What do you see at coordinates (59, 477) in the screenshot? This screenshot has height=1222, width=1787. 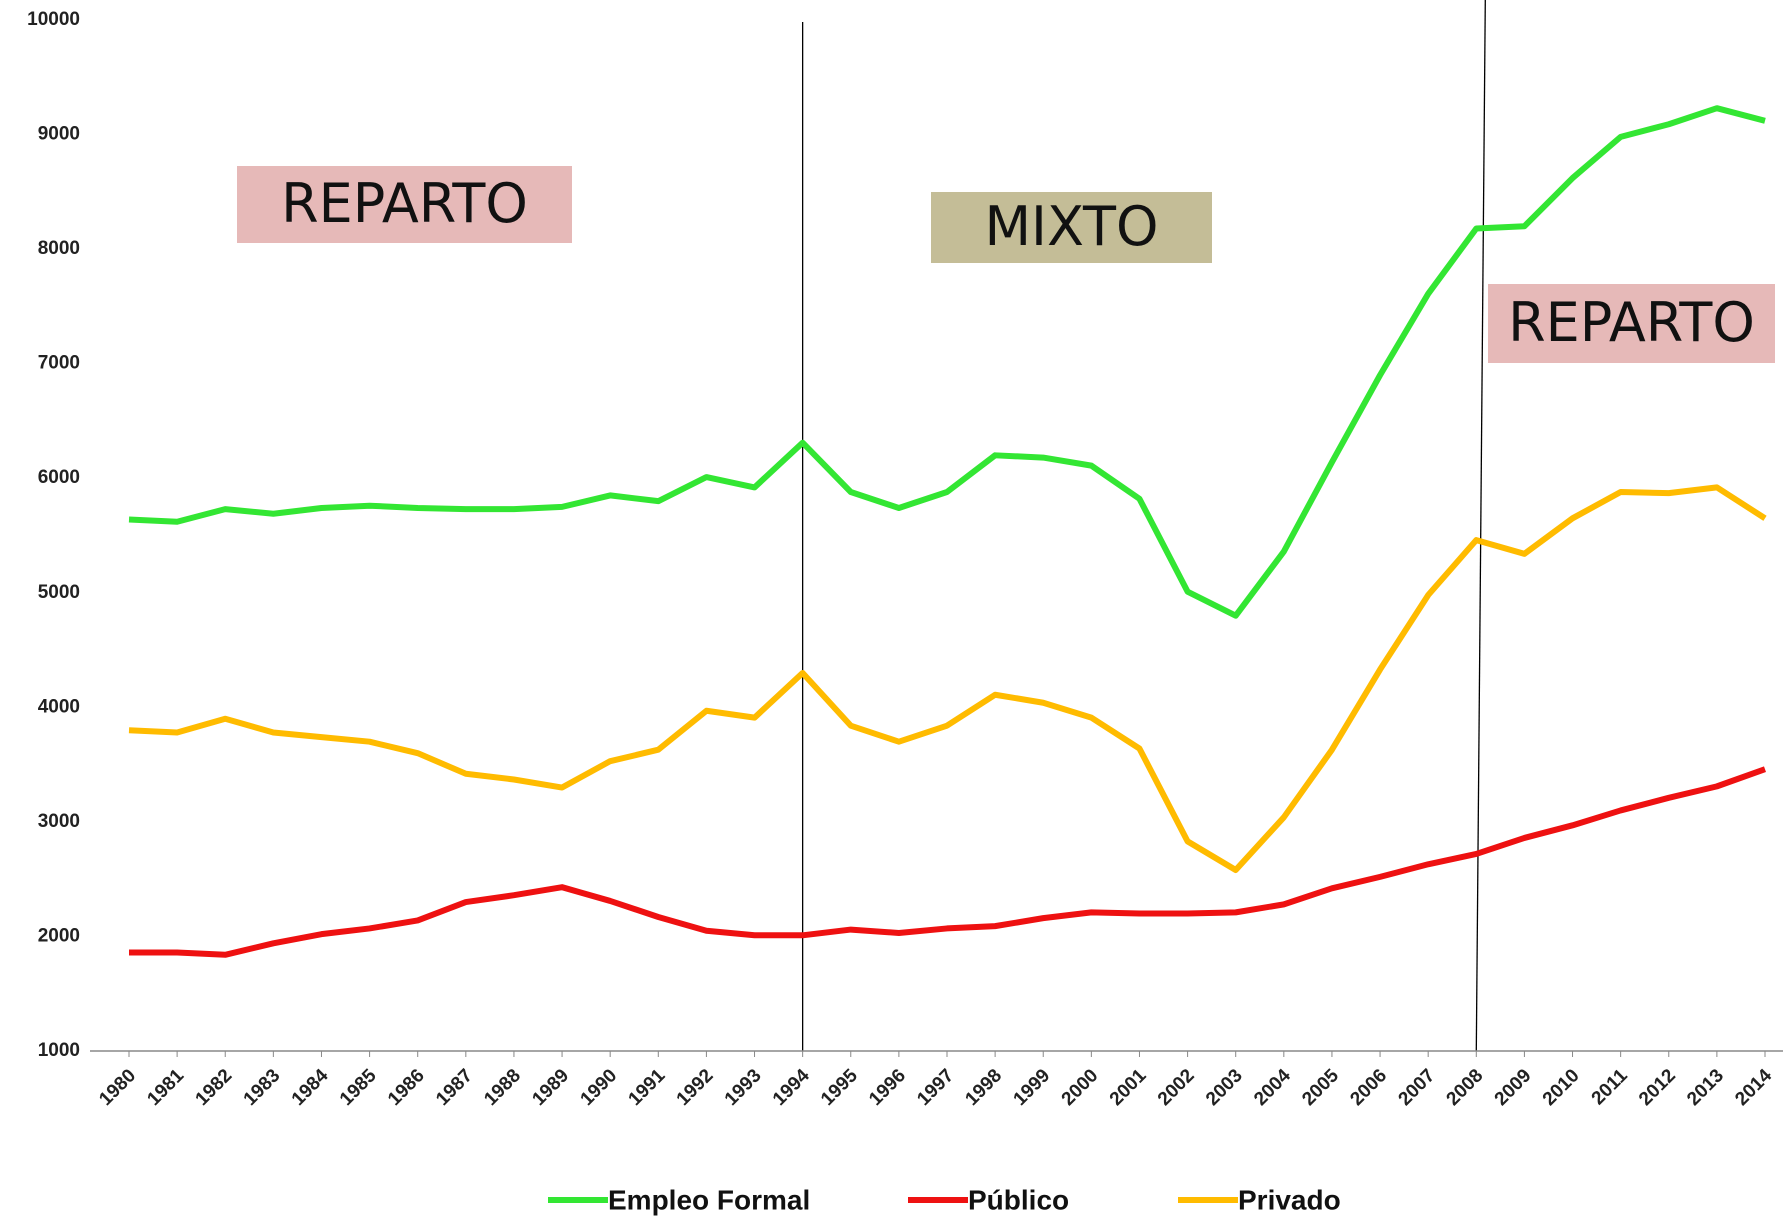 I see `y-tick-label: 6000` at bounding box center [59, 477].